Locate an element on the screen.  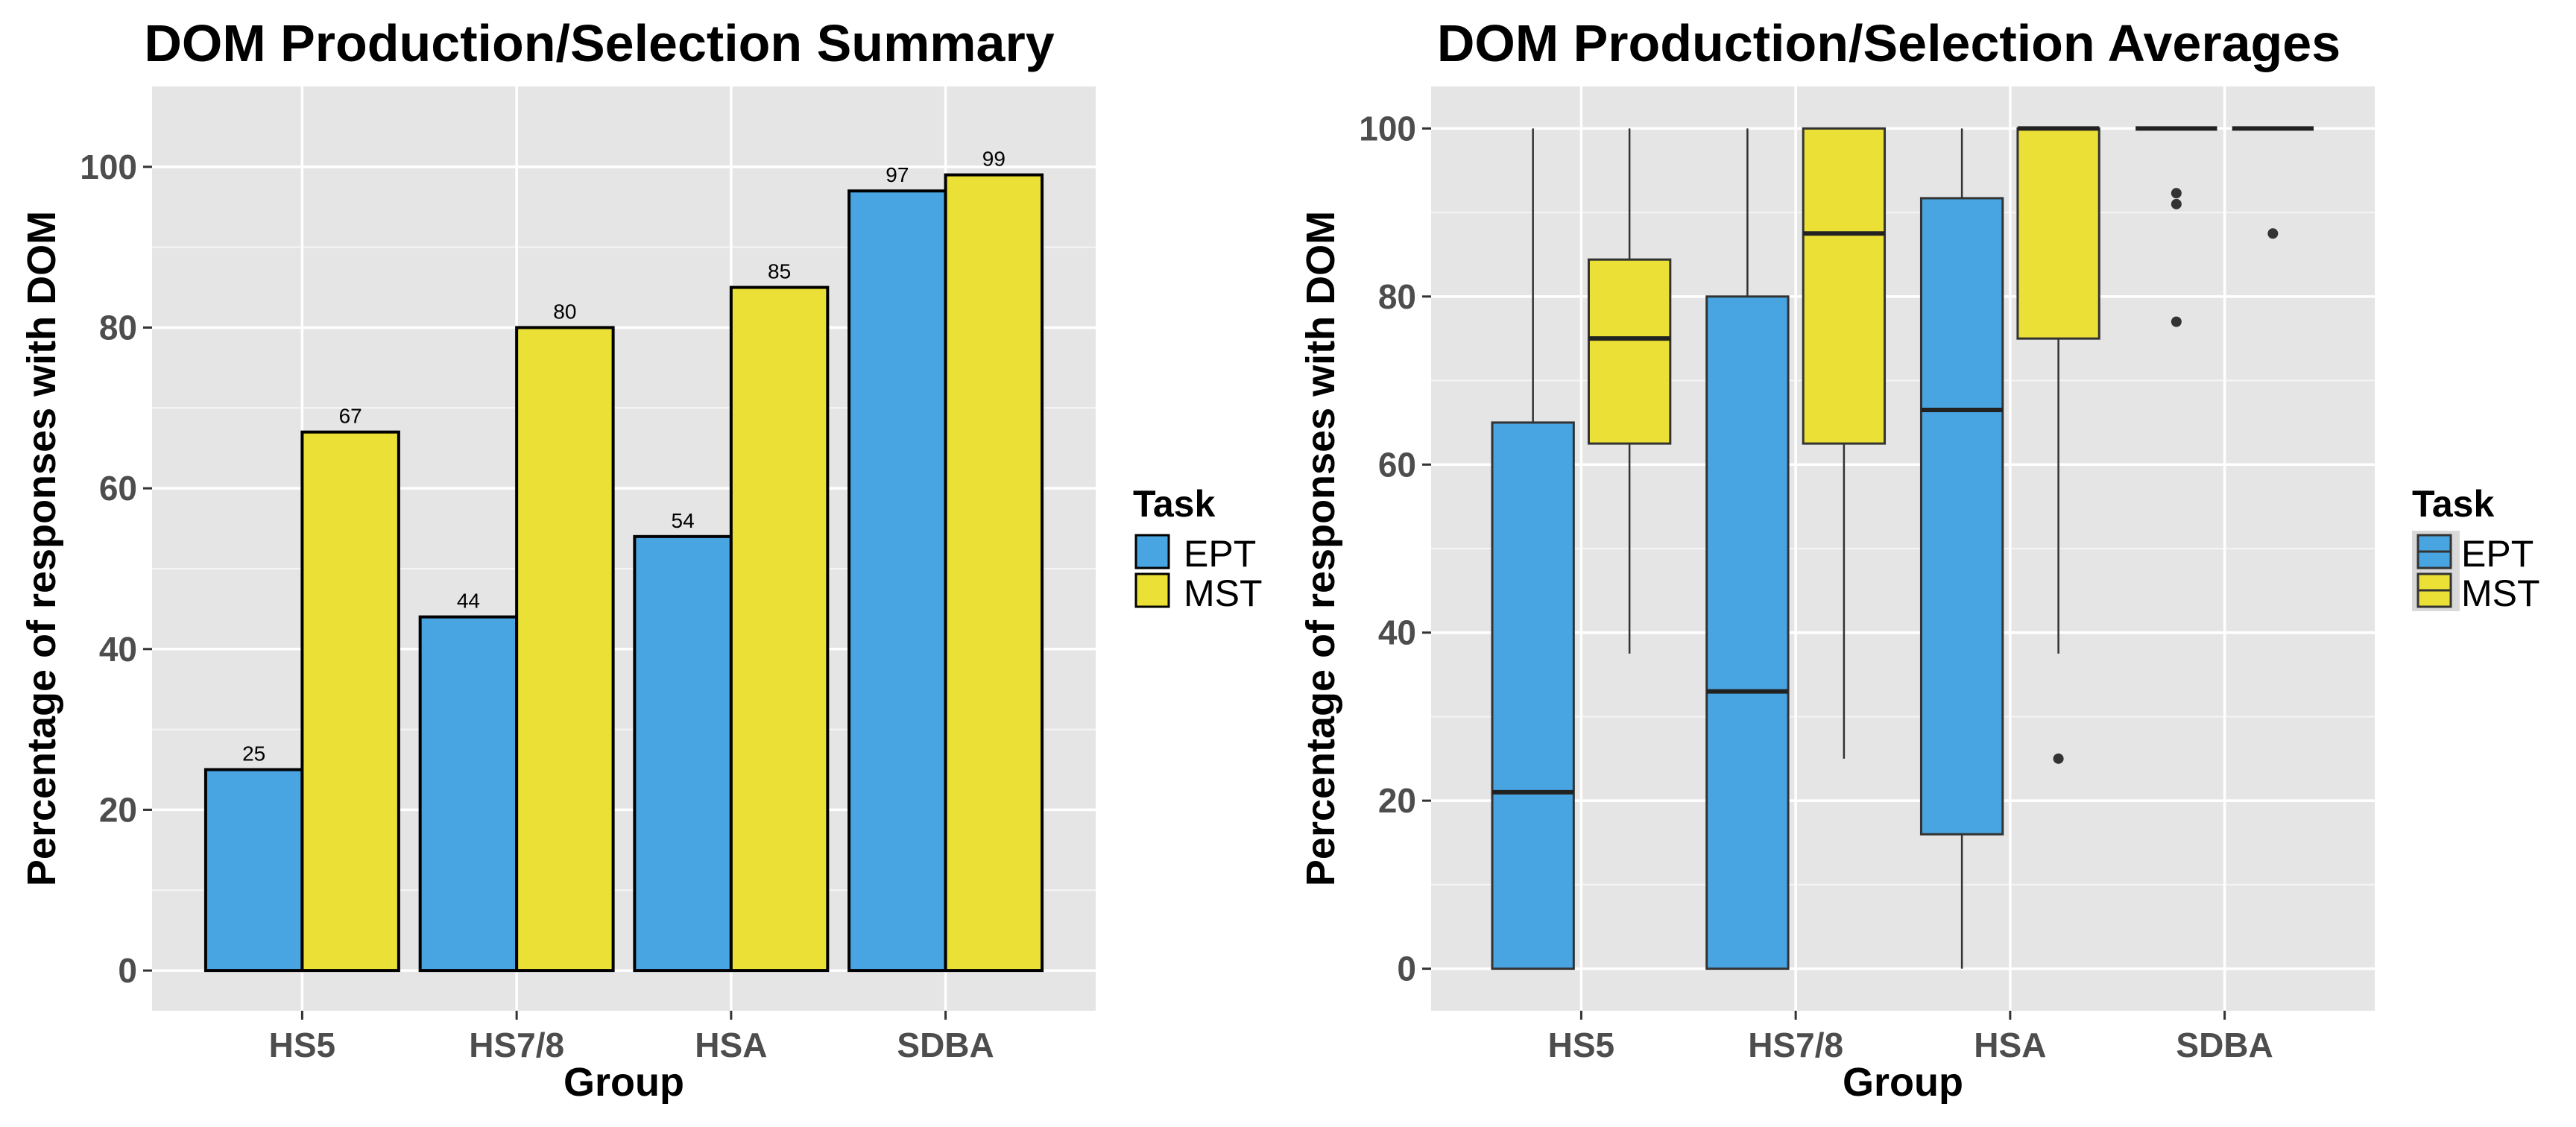
data-label: 67 is located at coordinates (350, 417).